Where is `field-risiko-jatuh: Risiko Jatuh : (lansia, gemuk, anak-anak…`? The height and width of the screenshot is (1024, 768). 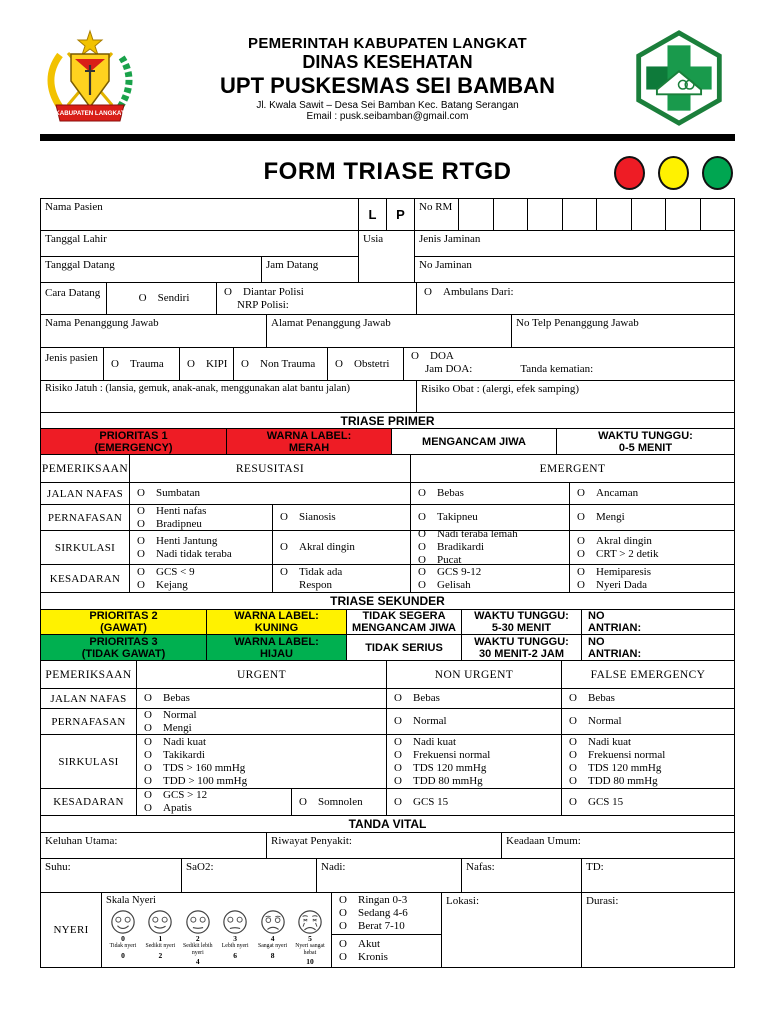
field-risiko-jatuh: Risiko Jatuh : (lansia, gemuk, anak-anak… is located at coordinates (197, 388).